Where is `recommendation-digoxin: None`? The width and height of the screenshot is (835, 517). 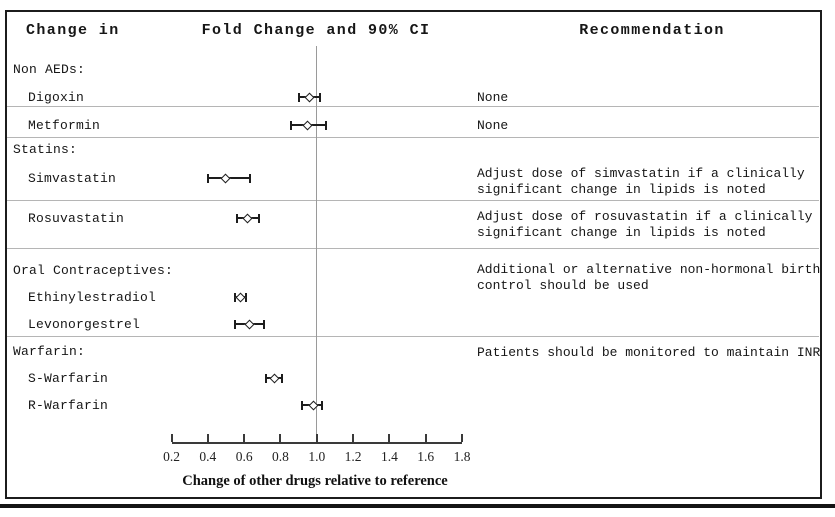 recommendation-digoxin: None is located at coordinates (493, 97).